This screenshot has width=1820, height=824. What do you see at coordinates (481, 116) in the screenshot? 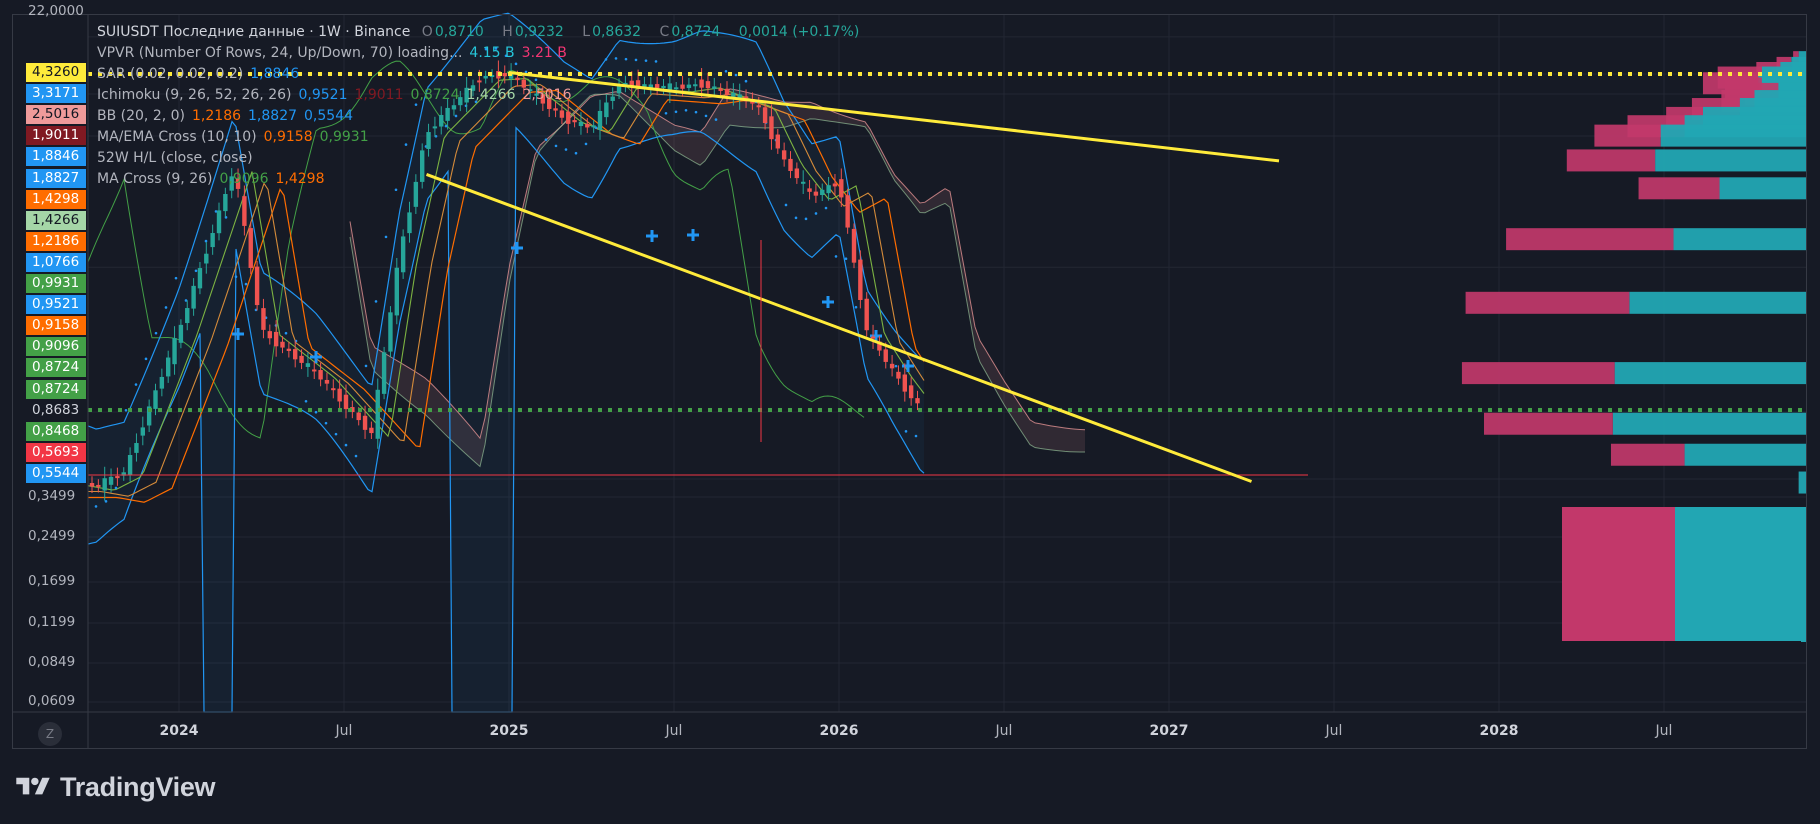
I see `indicator-row-3: BB (20, 2, 0) 1,2186 1,8827 0,5544` at bounding box center [481, 116].